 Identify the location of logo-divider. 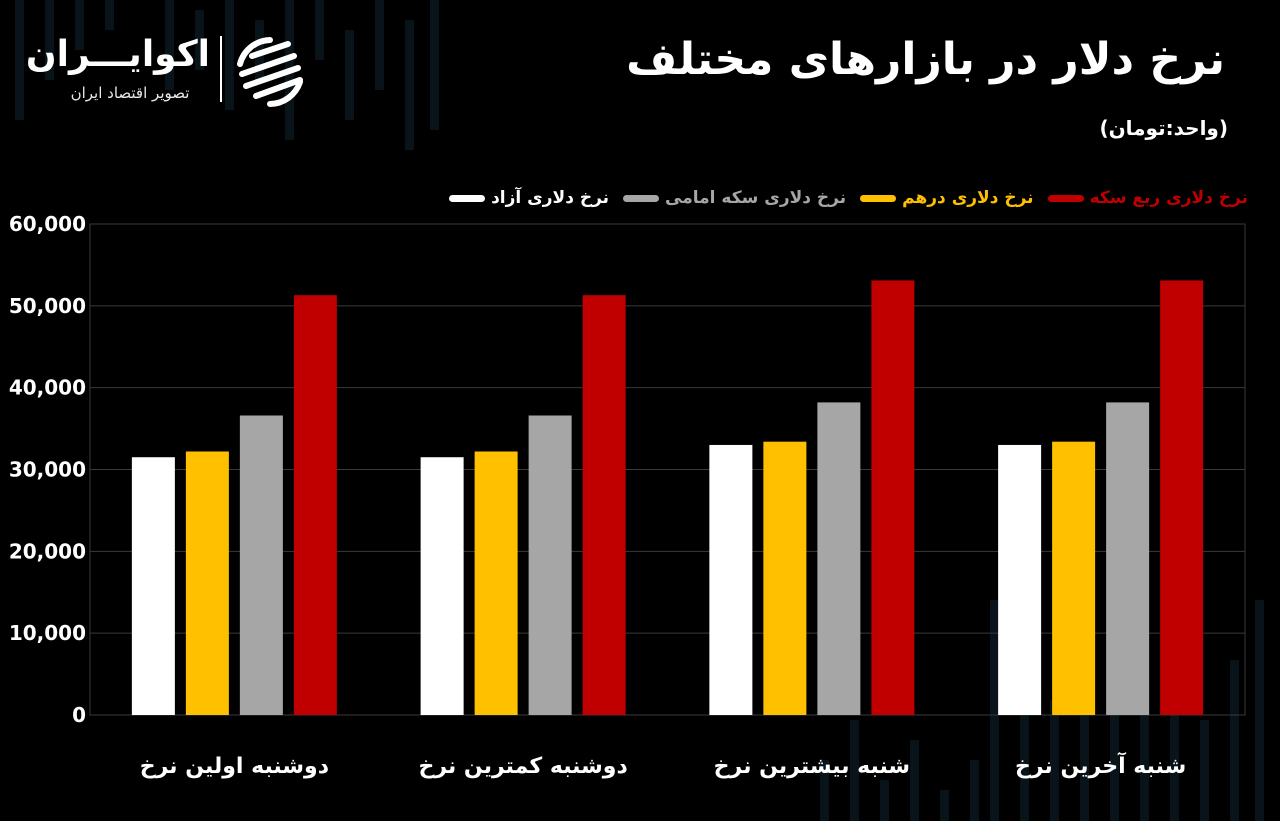
(221, 69).